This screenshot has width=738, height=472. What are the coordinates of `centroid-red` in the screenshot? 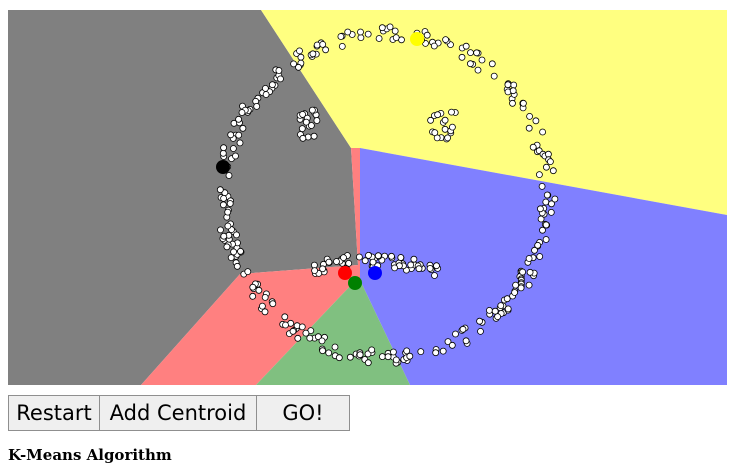 It's located at (345, 273).